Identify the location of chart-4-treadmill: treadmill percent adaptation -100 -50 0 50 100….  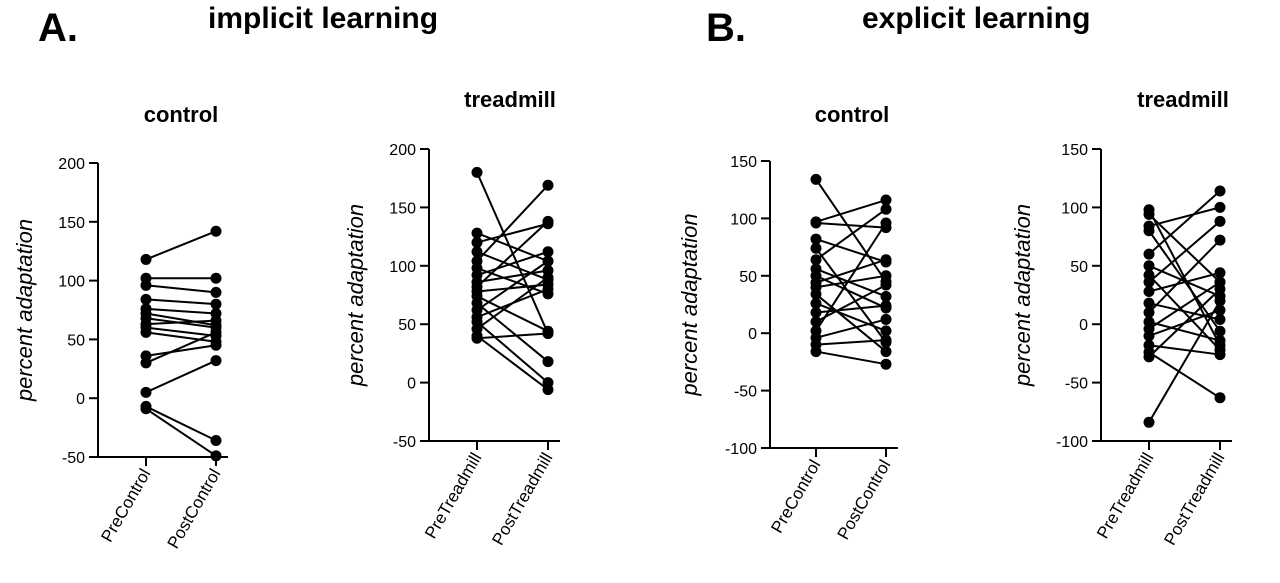
(1121, 317).